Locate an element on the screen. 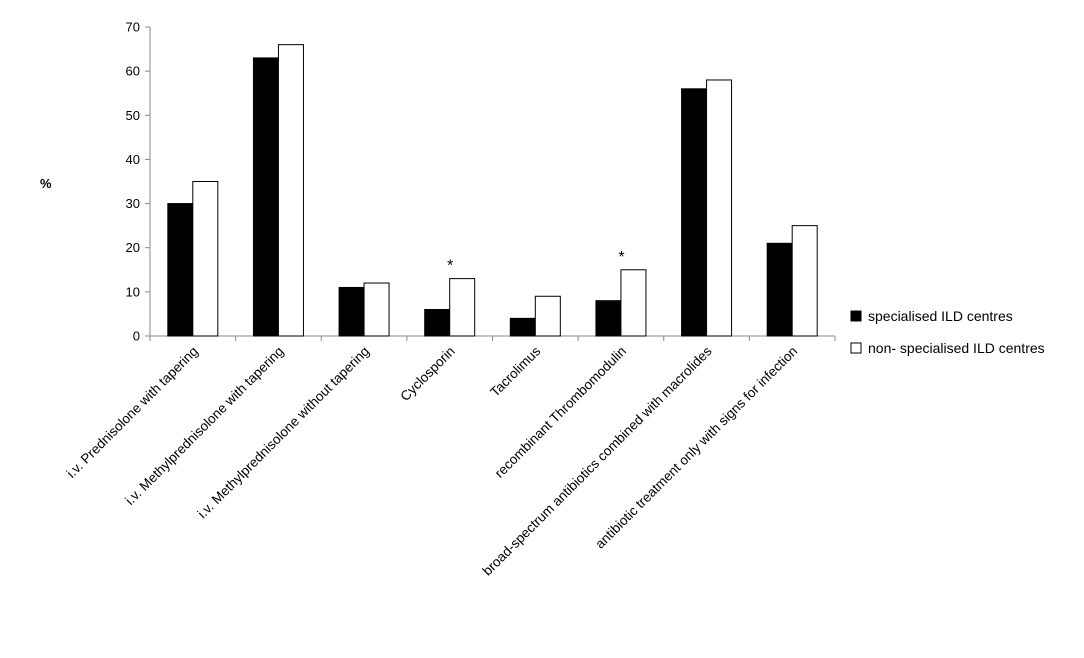 Image resolution: width=1084 pixels, height=658 pixels. y-tick-label: 40 is located at coordinates (133, 159).